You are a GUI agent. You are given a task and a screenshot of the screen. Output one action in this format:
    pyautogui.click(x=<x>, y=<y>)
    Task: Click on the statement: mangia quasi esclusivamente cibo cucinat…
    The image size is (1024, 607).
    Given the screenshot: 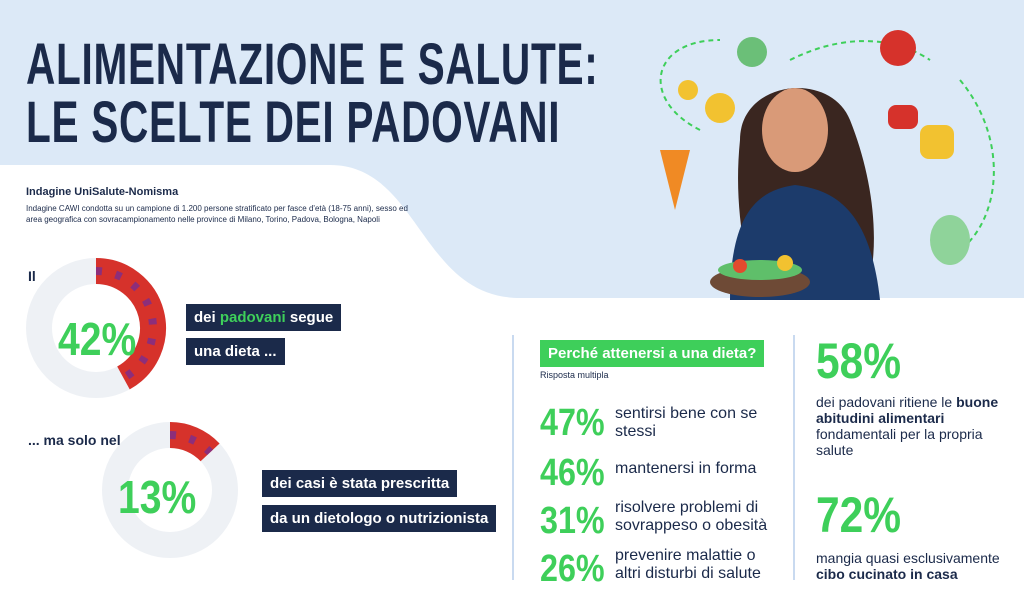 What is the action you would take?
    pyautogui.click(x=916, y=566)
    